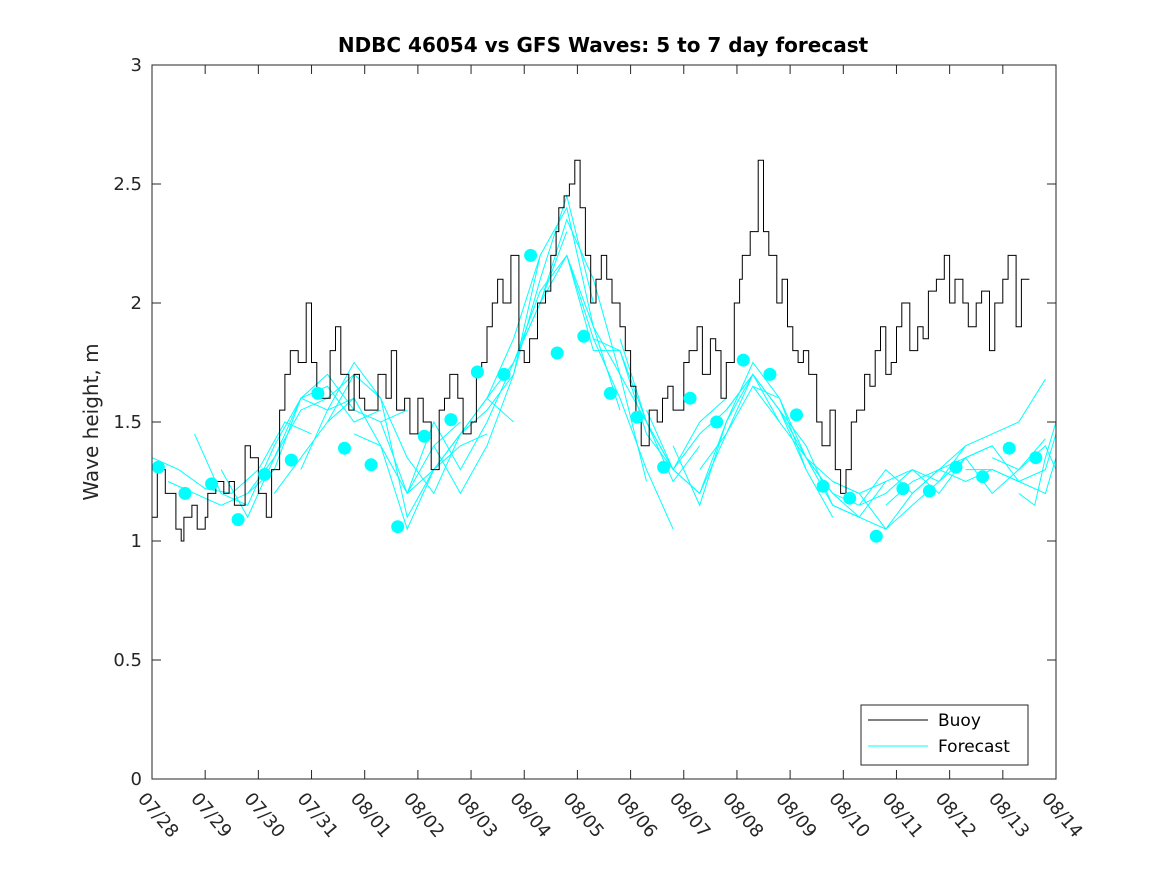 This screenshot has height=875, width=1167. What do you see at coordinates (1061, 815) in the screenshot?
I see `x-tick-label-17: 08/14` at bounding box center [1061, 815].